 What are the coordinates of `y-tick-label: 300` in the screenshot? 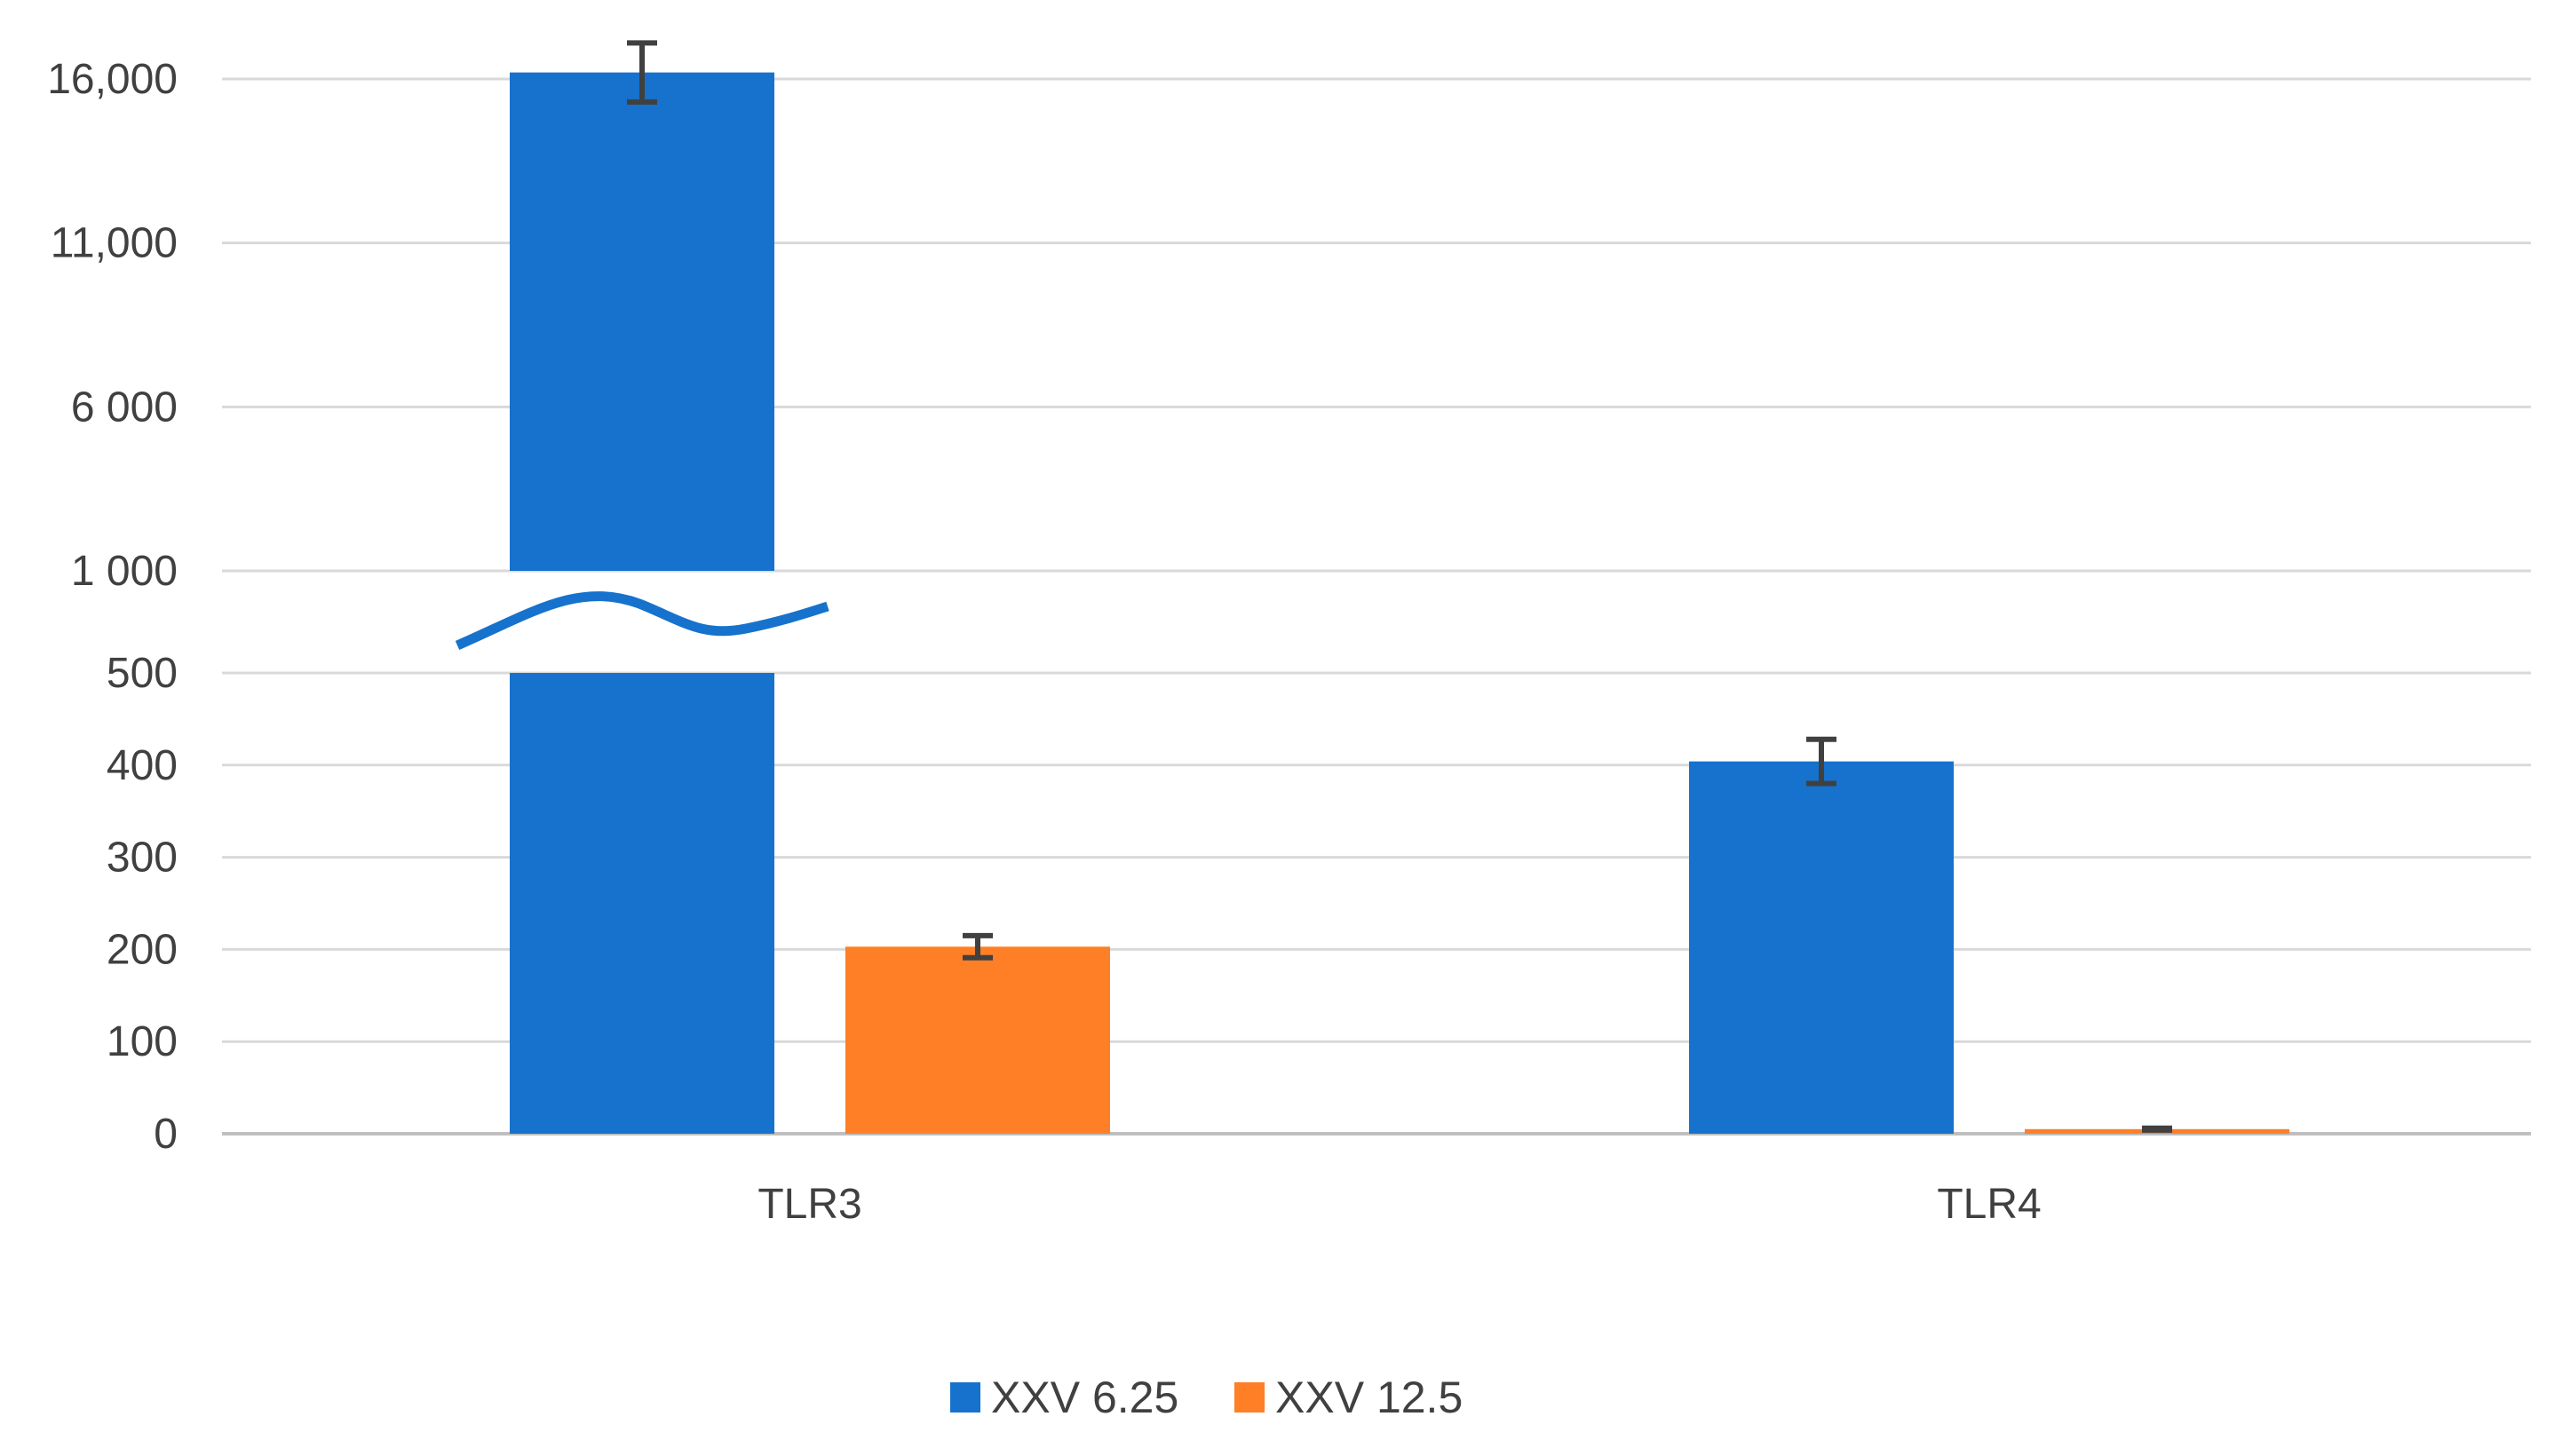 It's located at (142, 858).